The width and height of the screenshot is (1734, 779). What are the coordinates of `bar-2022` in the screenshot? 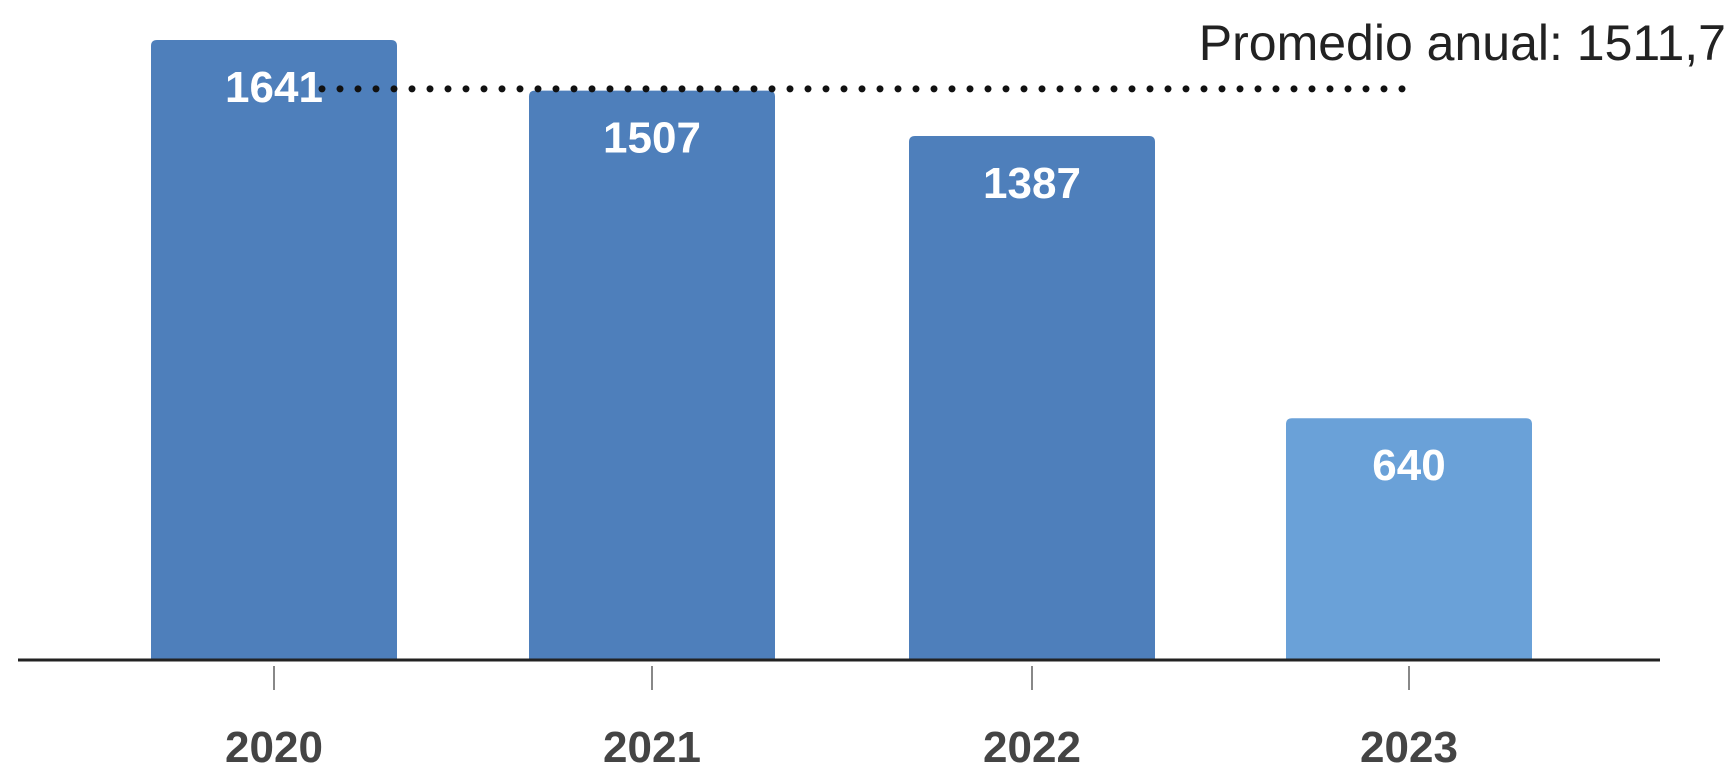 It's located at (1032, 397).